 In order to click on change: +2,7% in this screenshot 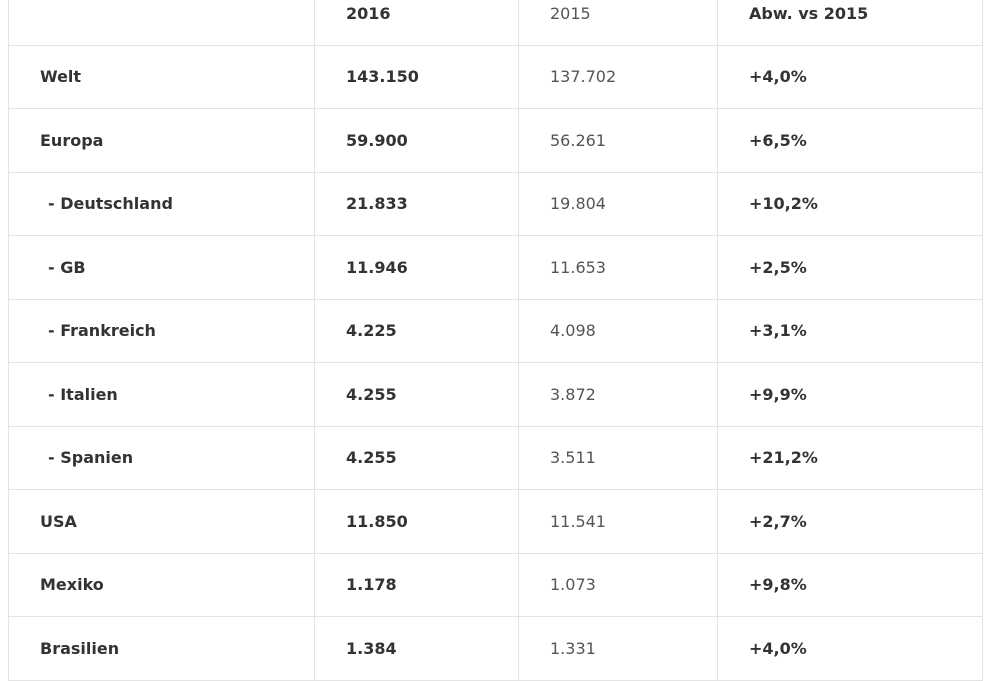, I will do `click(850, 521)`.